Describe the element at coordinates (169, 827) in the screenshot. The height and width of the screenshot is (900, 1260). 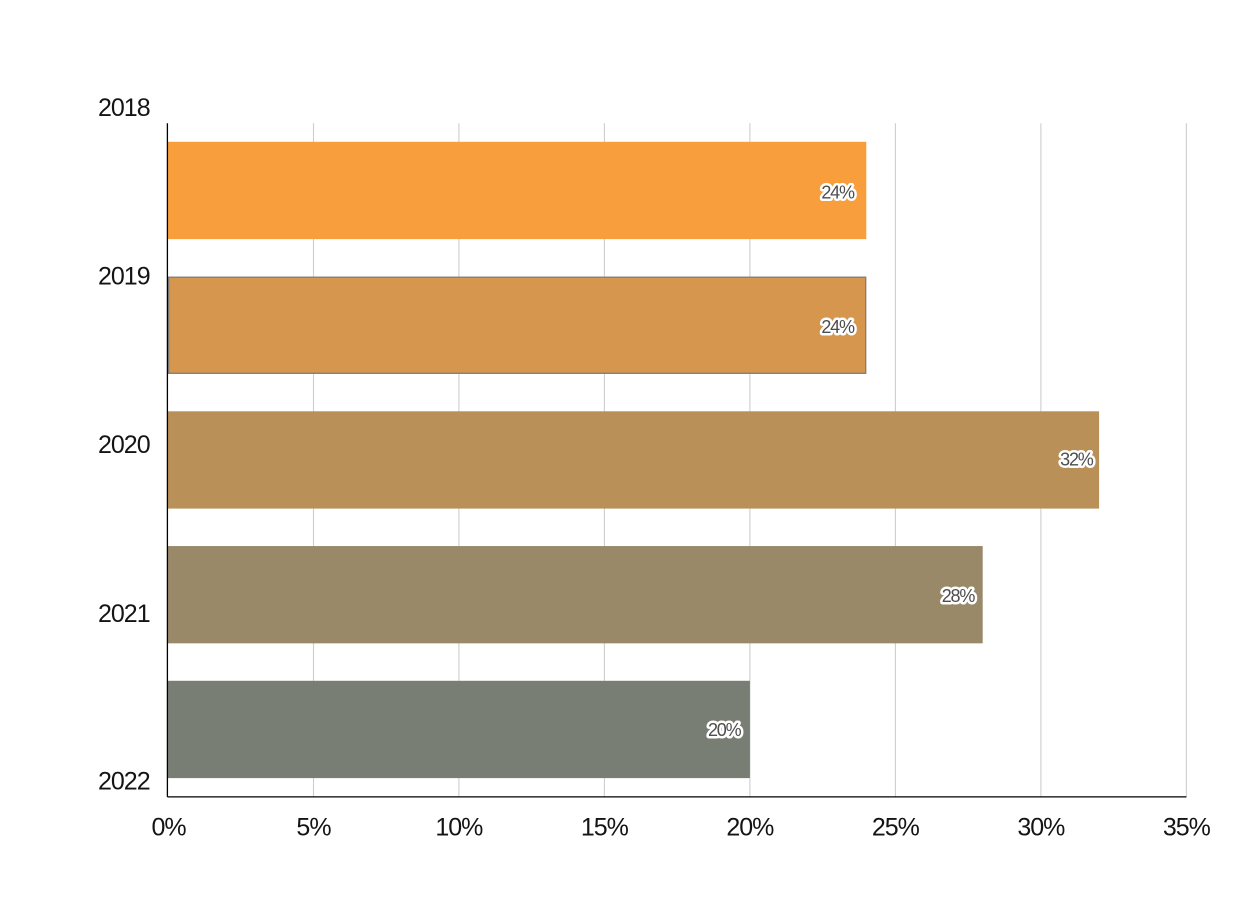
I see `svg-text: 0%` at that location.